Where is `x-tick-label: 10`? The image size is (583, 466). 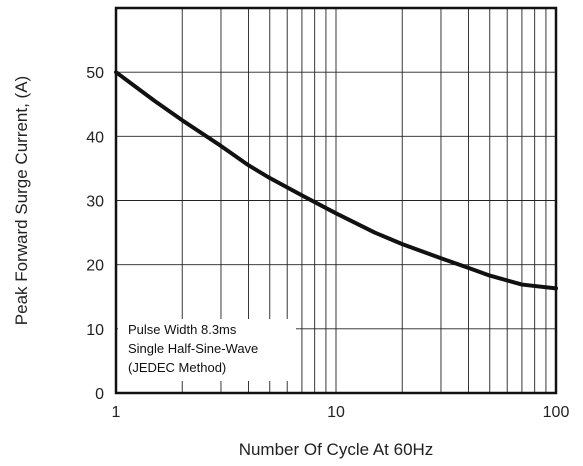
x-tick-label: 10 is located at coordinates (336, 412).